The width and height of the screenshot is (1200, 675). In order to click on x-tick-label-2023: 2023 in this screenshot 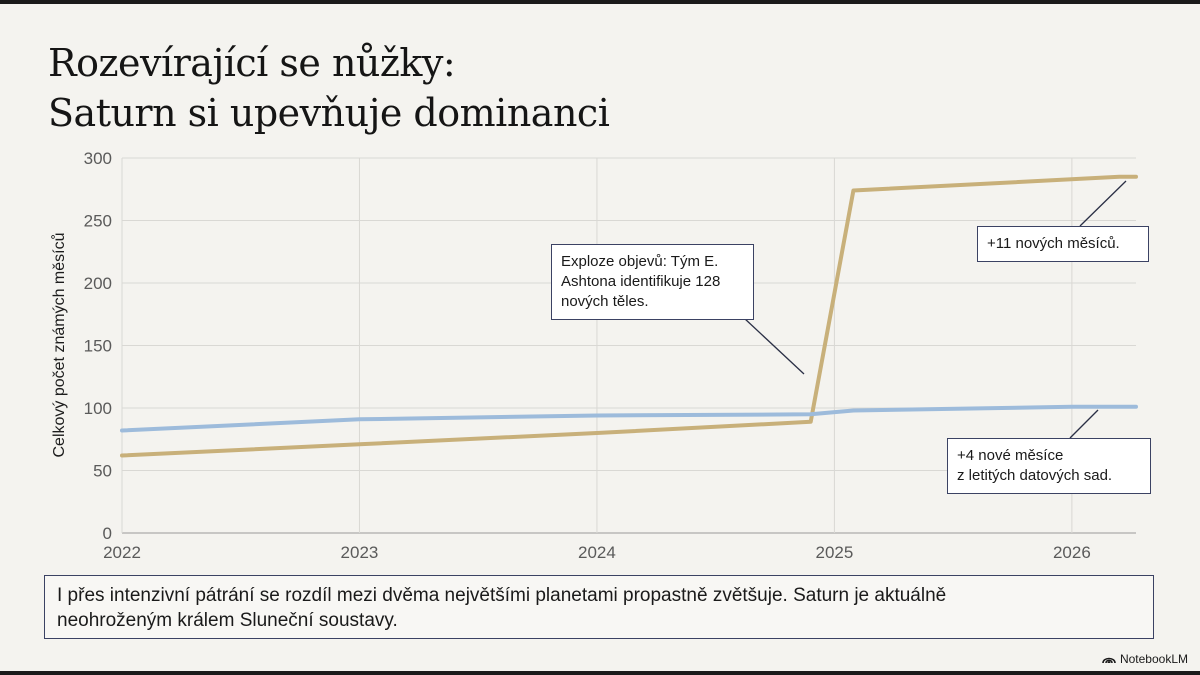, I will do `click(360, 552)`.